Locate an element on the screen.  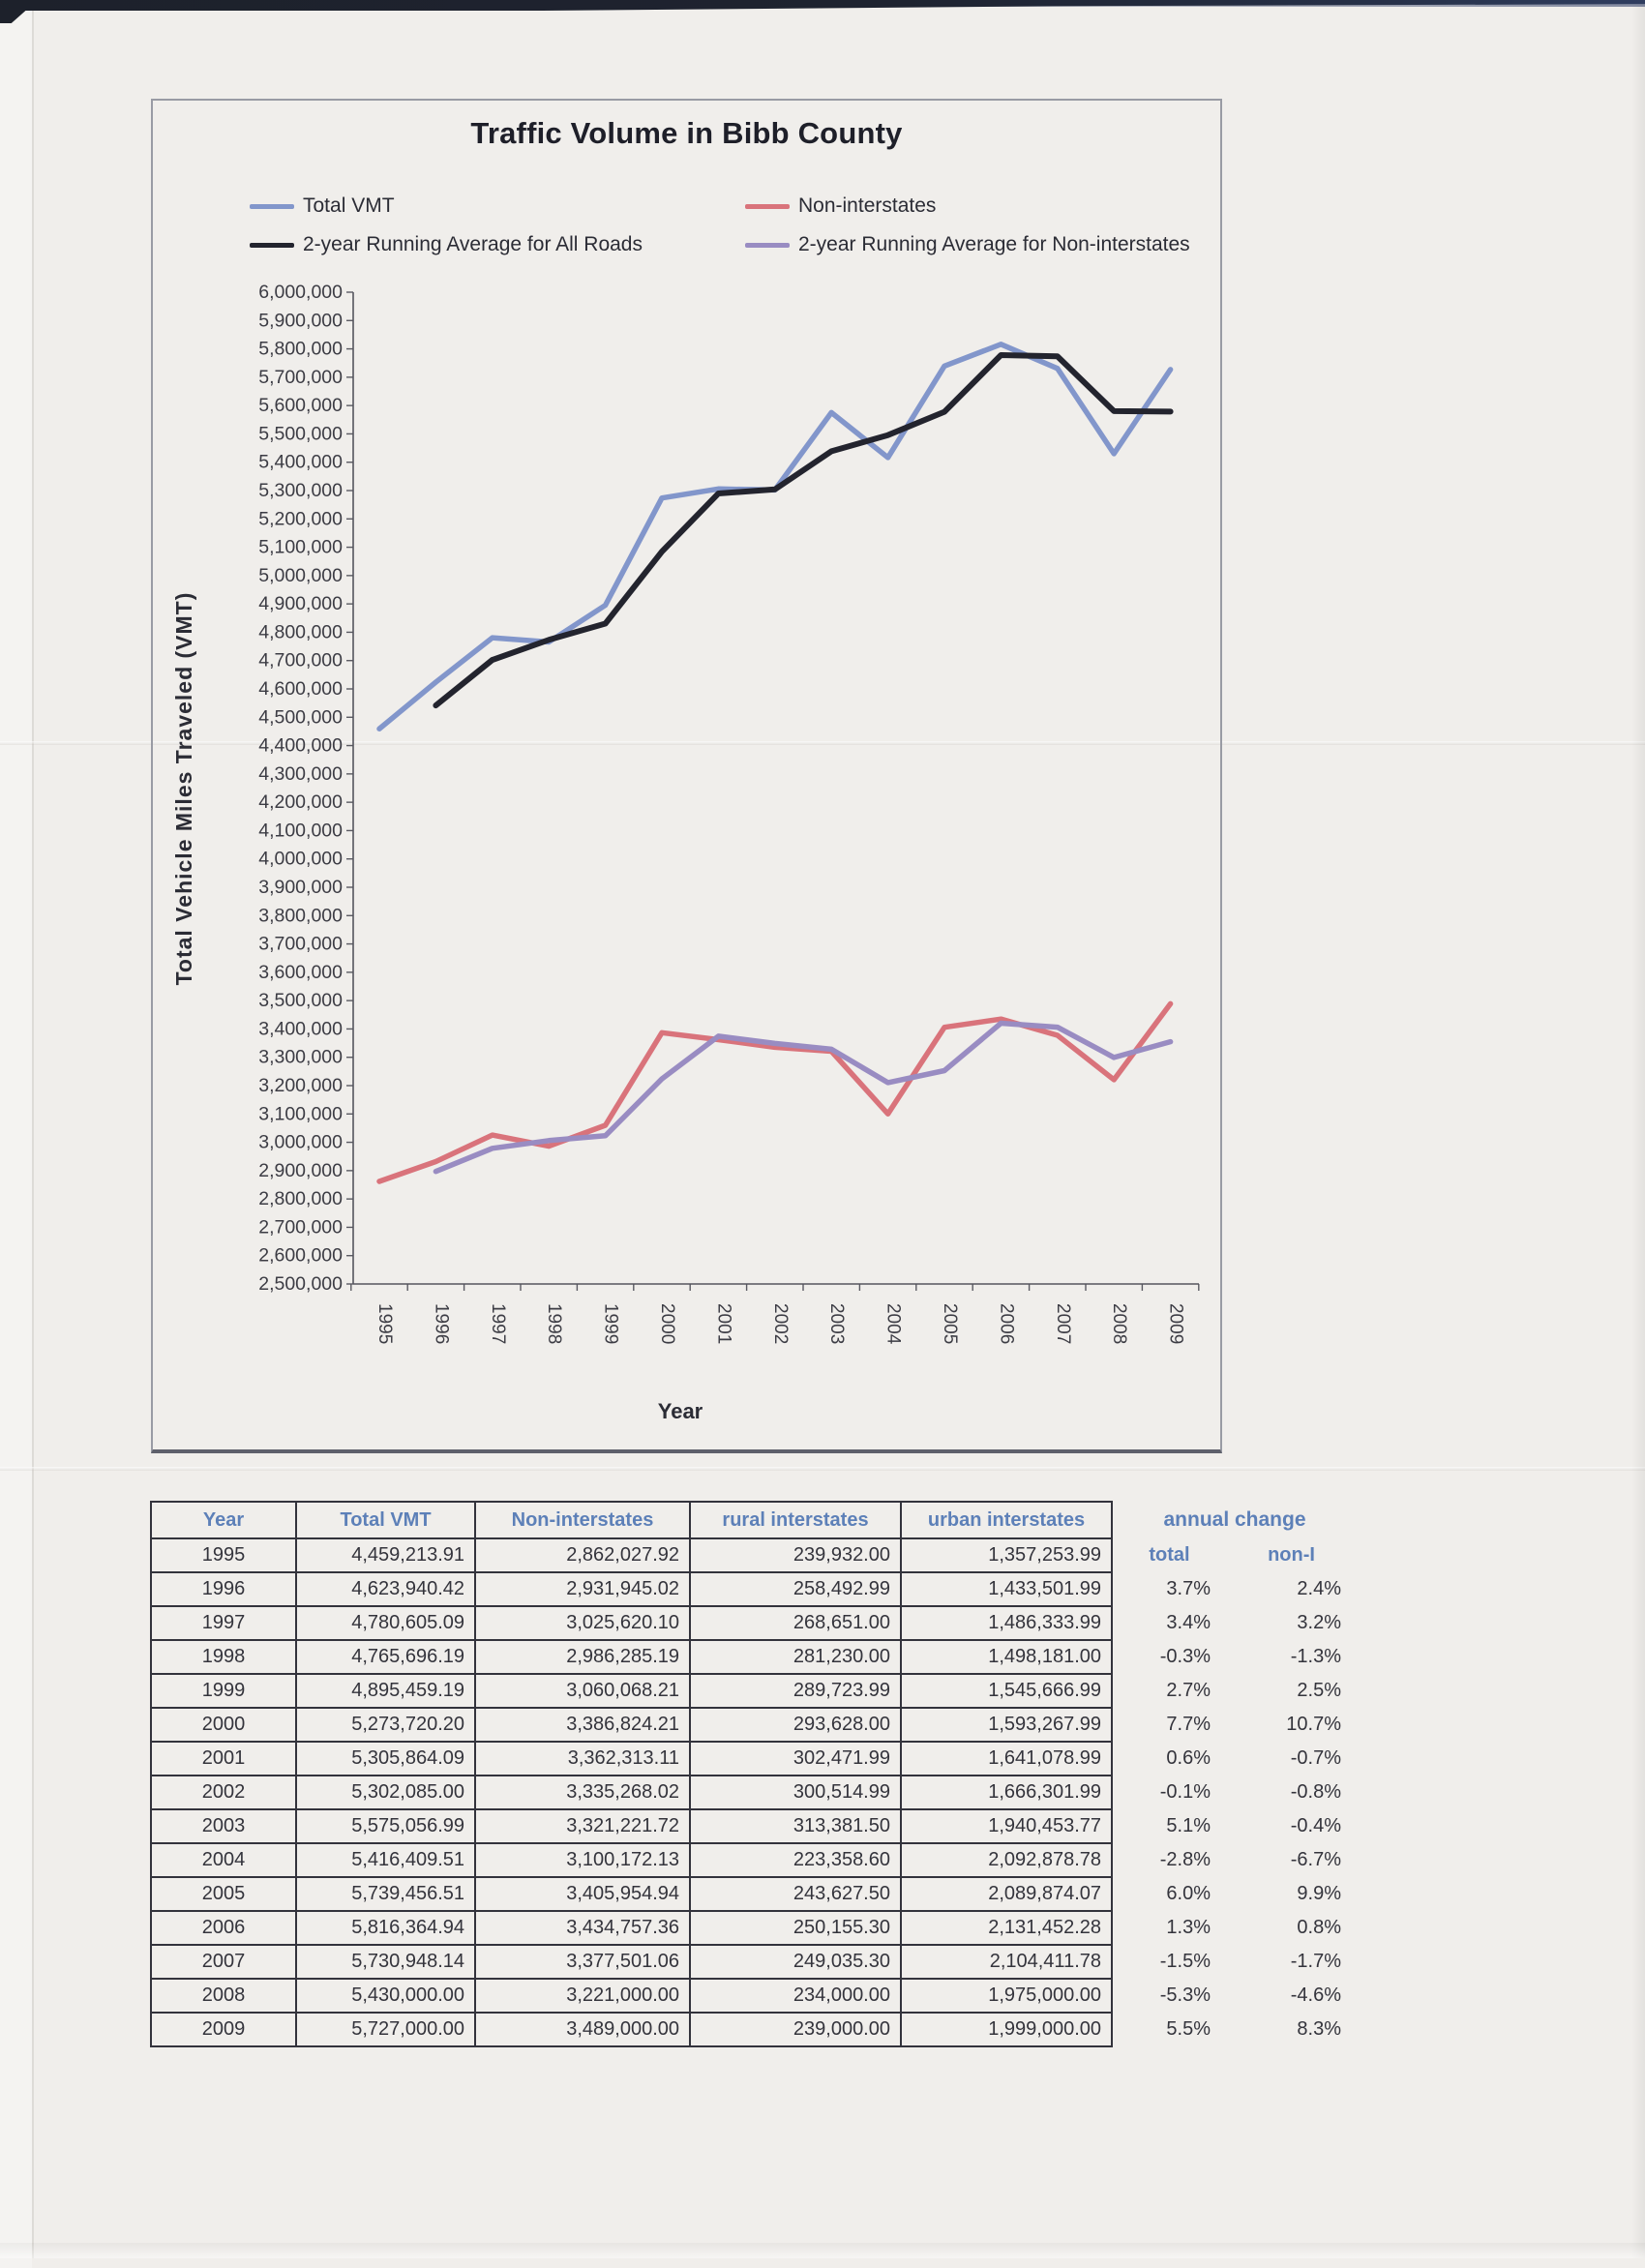
series-2-year-running-average-for-all-roads is located at coordinates (804, 530).